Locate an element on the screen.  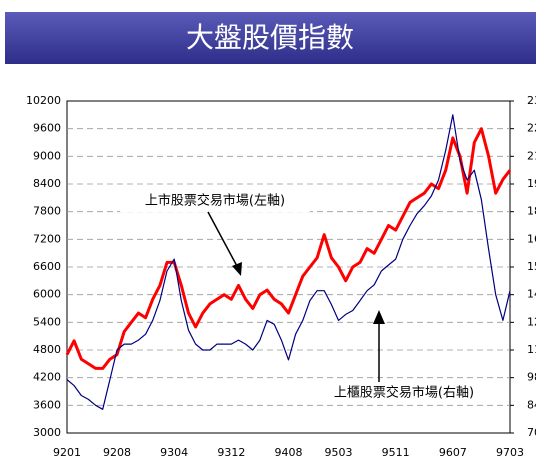
y2-tick-label: 126 is located at coordinates (531, 321).